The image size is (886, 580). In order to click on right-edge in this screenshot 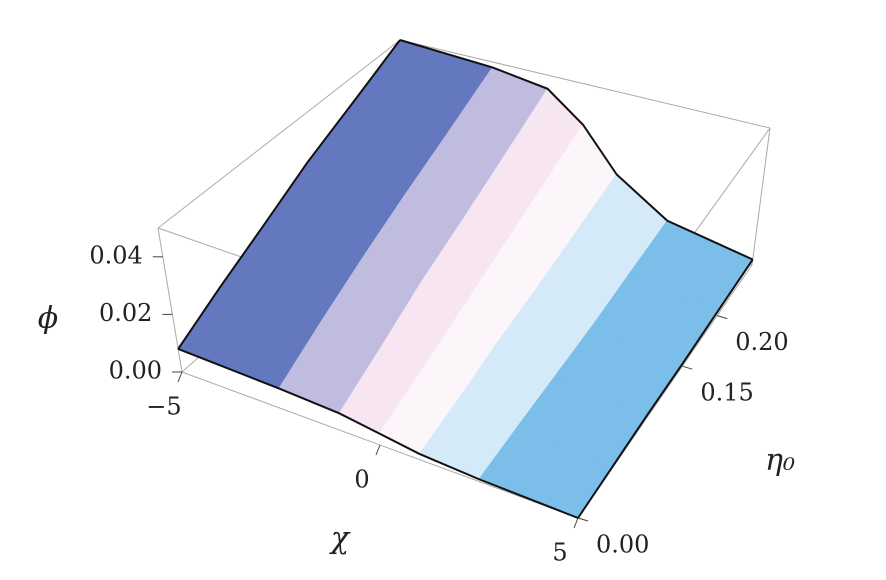, I will do `click(665, 388)`.